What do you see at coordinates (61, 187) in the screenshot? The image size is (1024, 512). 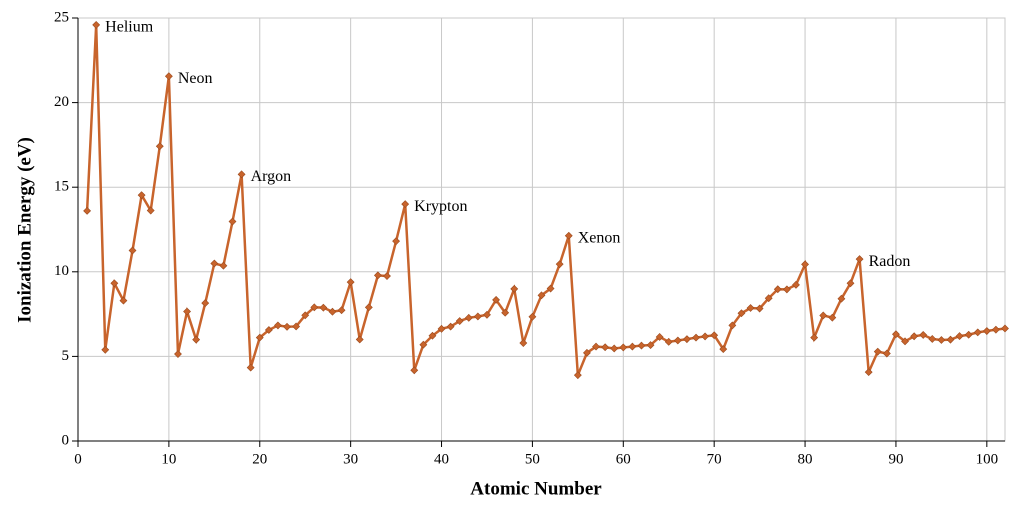 I see `y-tick-label: 15` at bounding box center [61, 187].